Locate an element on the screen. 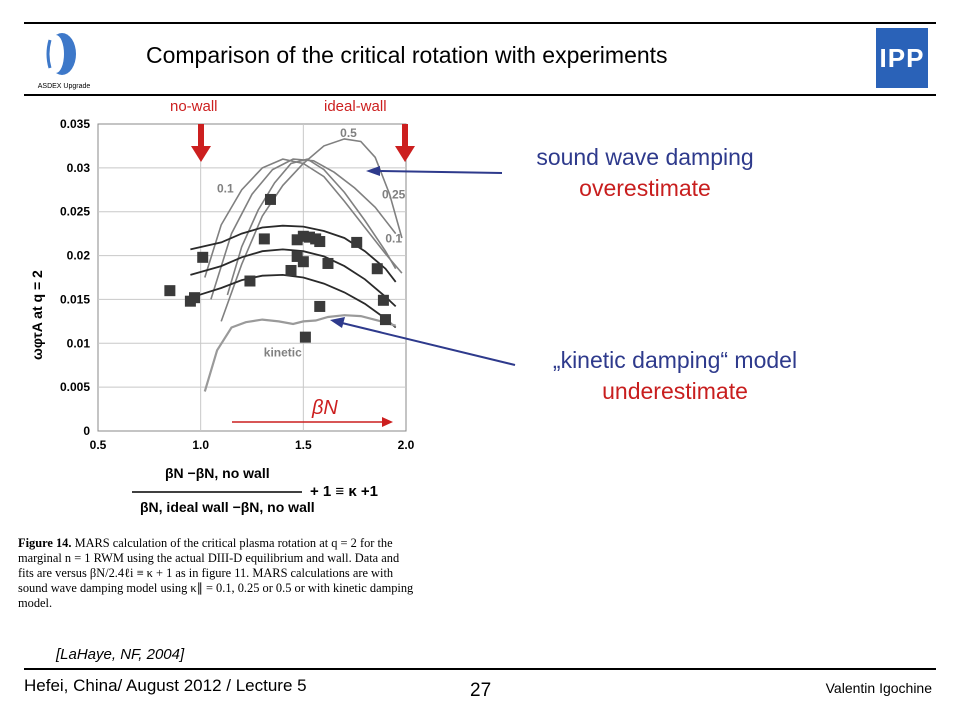 The width and height of the screenshot is (960, 720). beta-n-label: βN is located at coordinates (324, 408).